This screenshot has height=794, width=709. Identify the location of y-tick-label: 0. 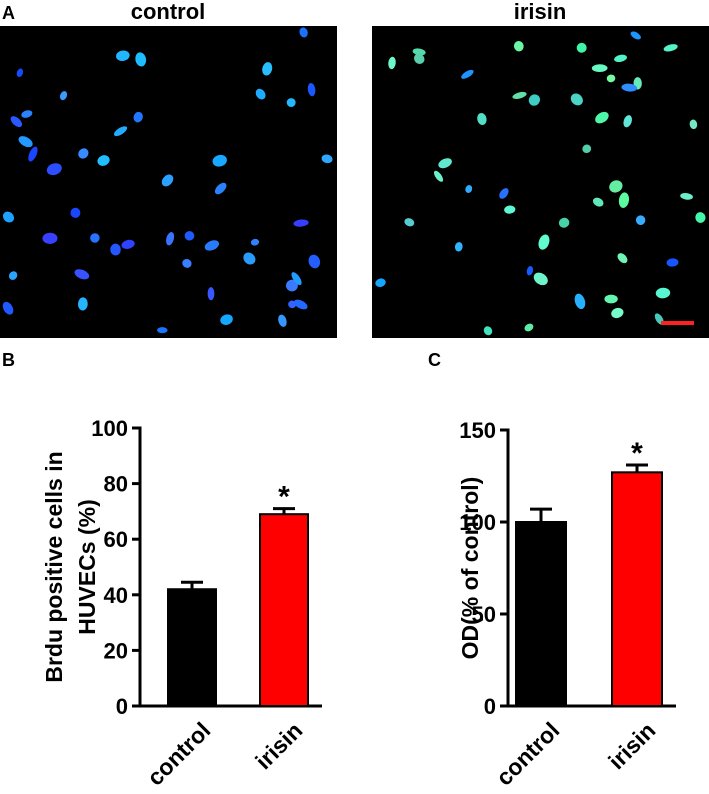
(490, 706).